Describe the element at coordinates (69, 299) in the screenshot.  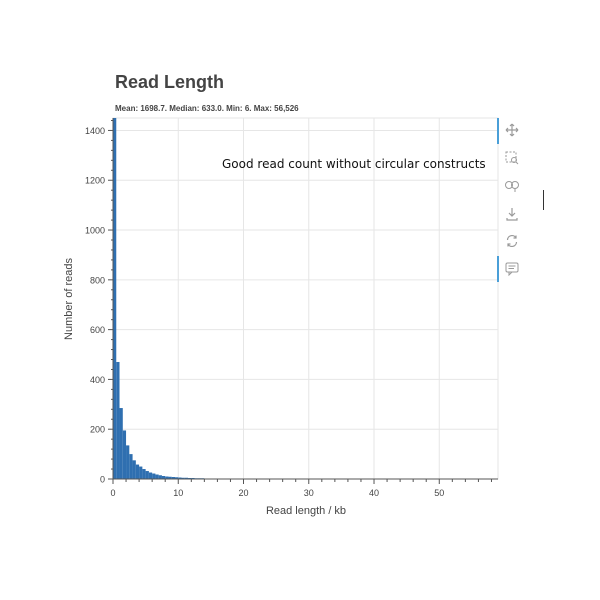
I see `y-axis-label: Number of reads` at that location.